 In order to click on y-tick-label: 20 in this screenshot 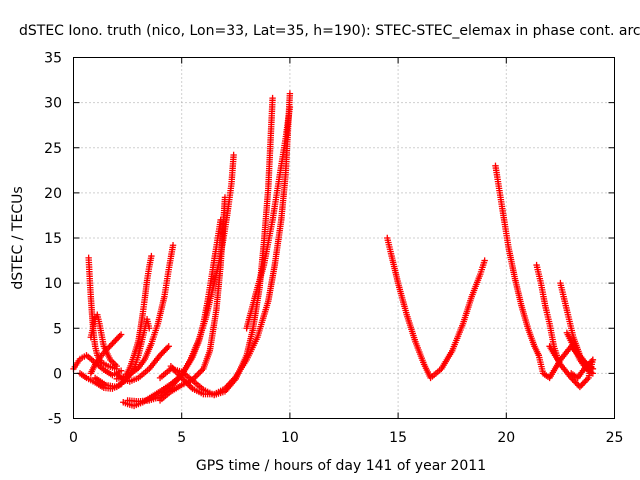, I will do `click(53, 194)`.